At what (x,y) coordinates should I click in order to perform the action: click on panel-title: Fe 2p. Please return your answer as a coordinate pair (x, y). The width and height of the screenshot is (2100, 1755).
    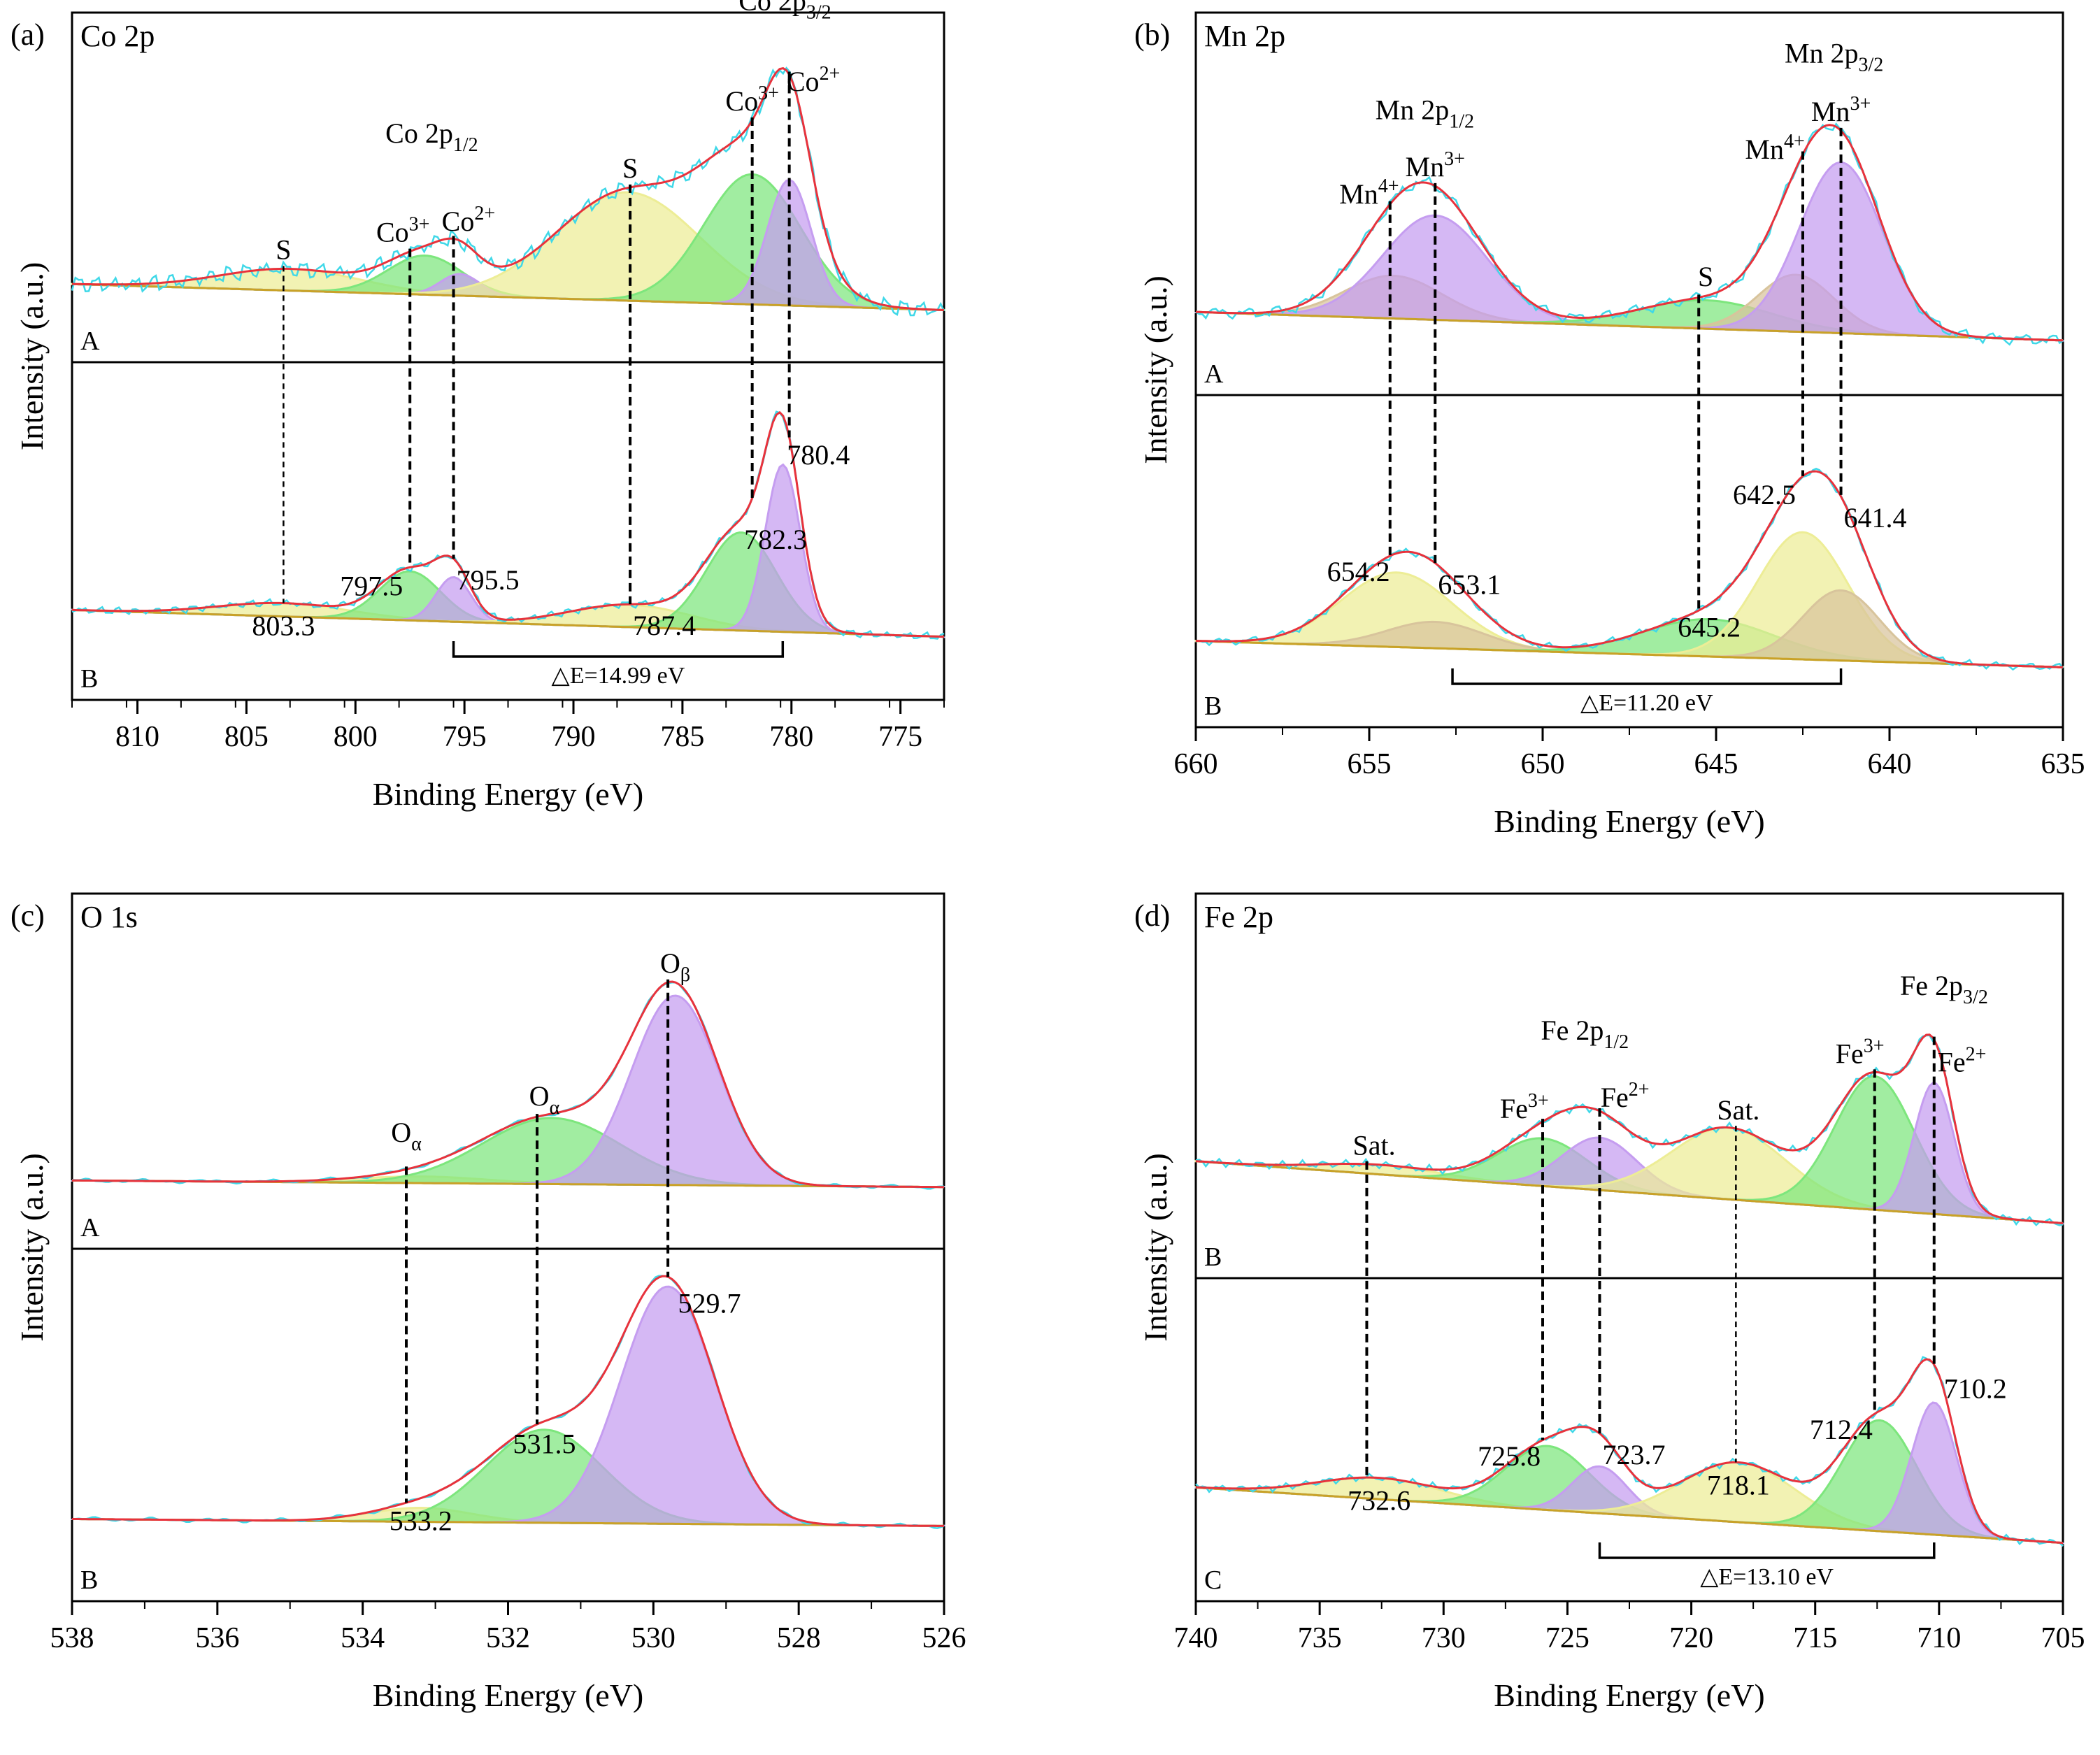
    Looking at the image, I should click on (1238, 917).